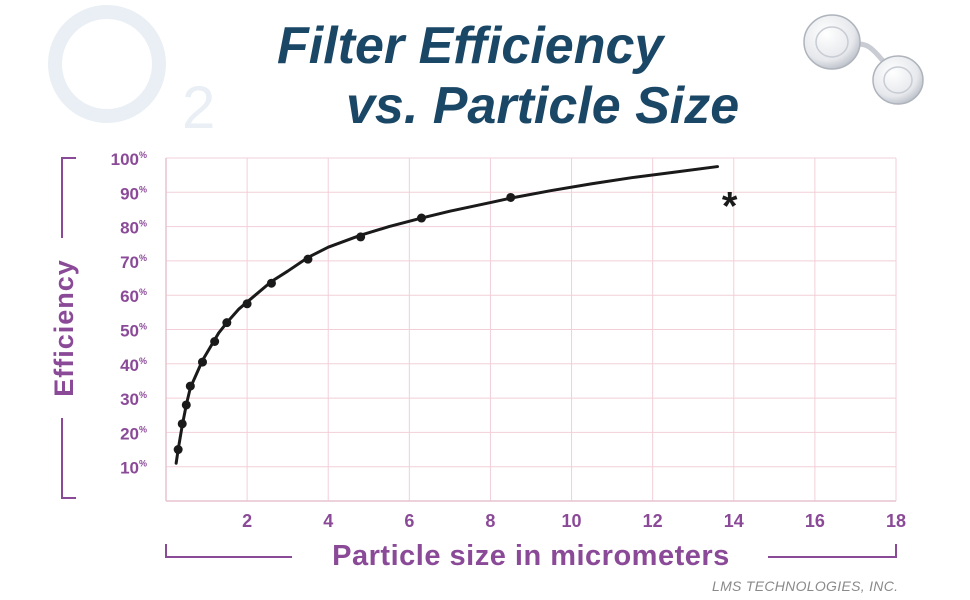  I want to click on filter-cup-left-inner, so click(832, 42).